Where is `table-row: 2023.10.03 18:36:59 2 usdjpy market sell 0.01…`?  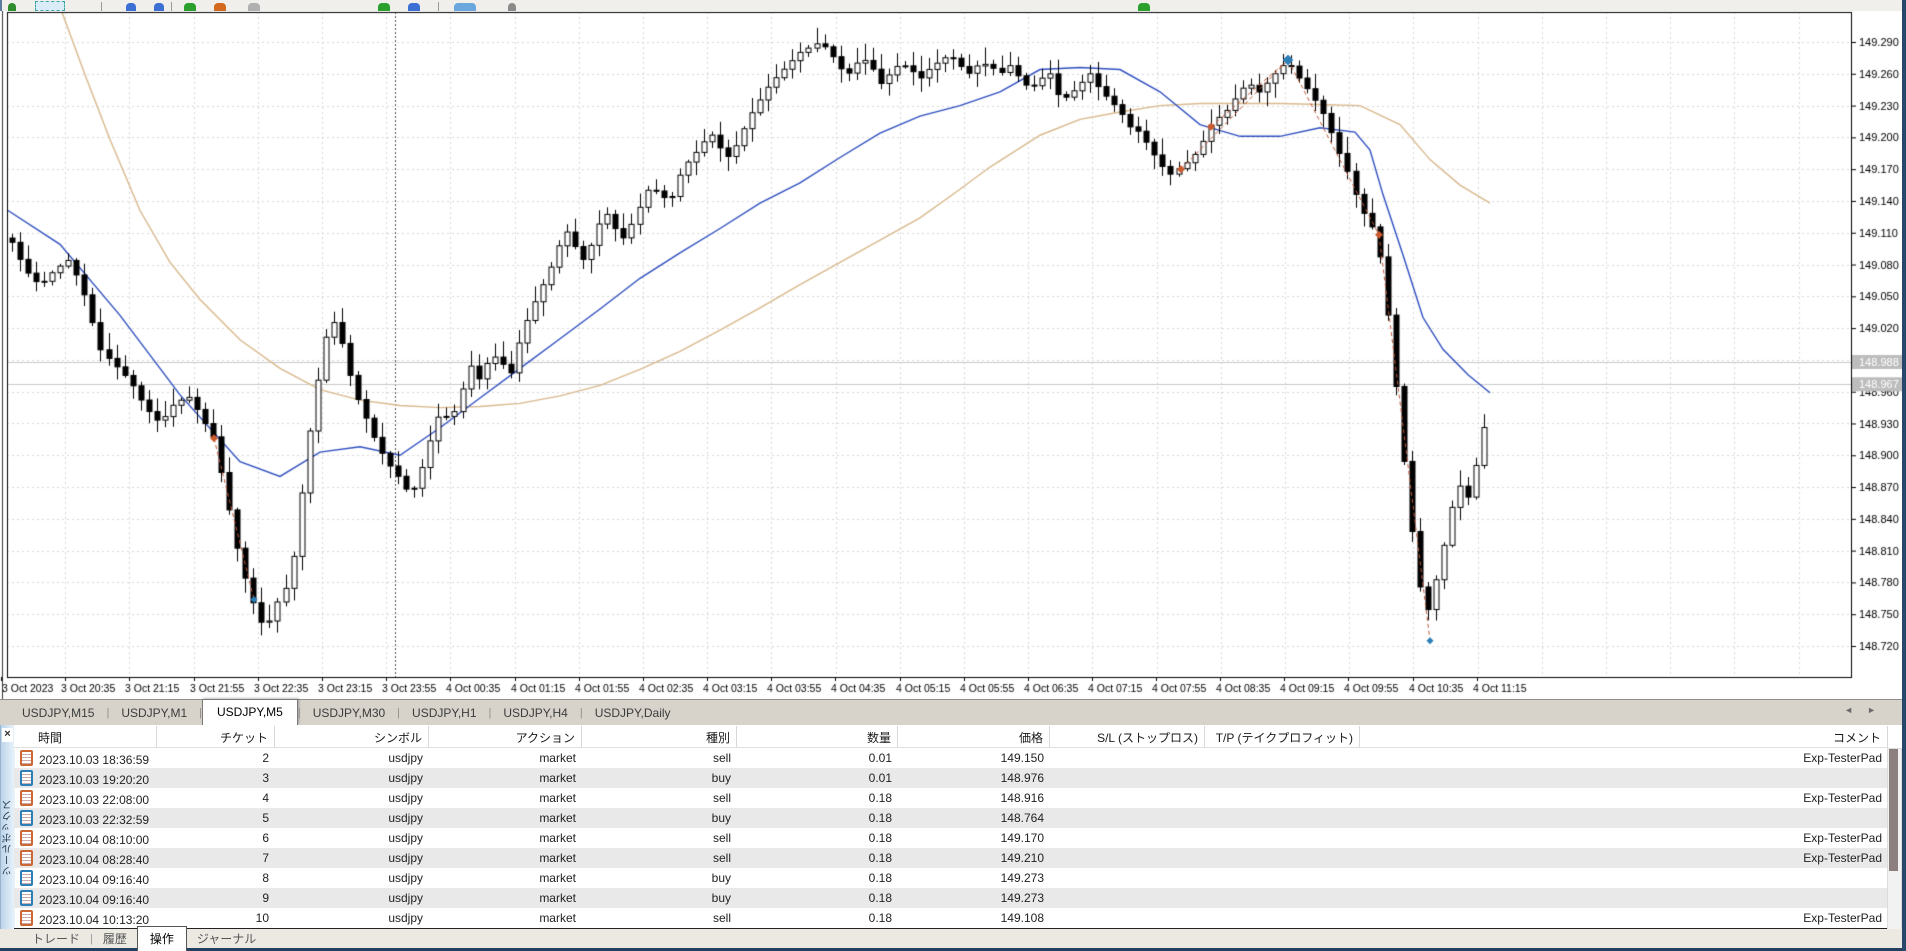
table-row: 2023.10.03 18:36:59 2 usdjpy market sell 0.01… is located at coordinates (951, 758).